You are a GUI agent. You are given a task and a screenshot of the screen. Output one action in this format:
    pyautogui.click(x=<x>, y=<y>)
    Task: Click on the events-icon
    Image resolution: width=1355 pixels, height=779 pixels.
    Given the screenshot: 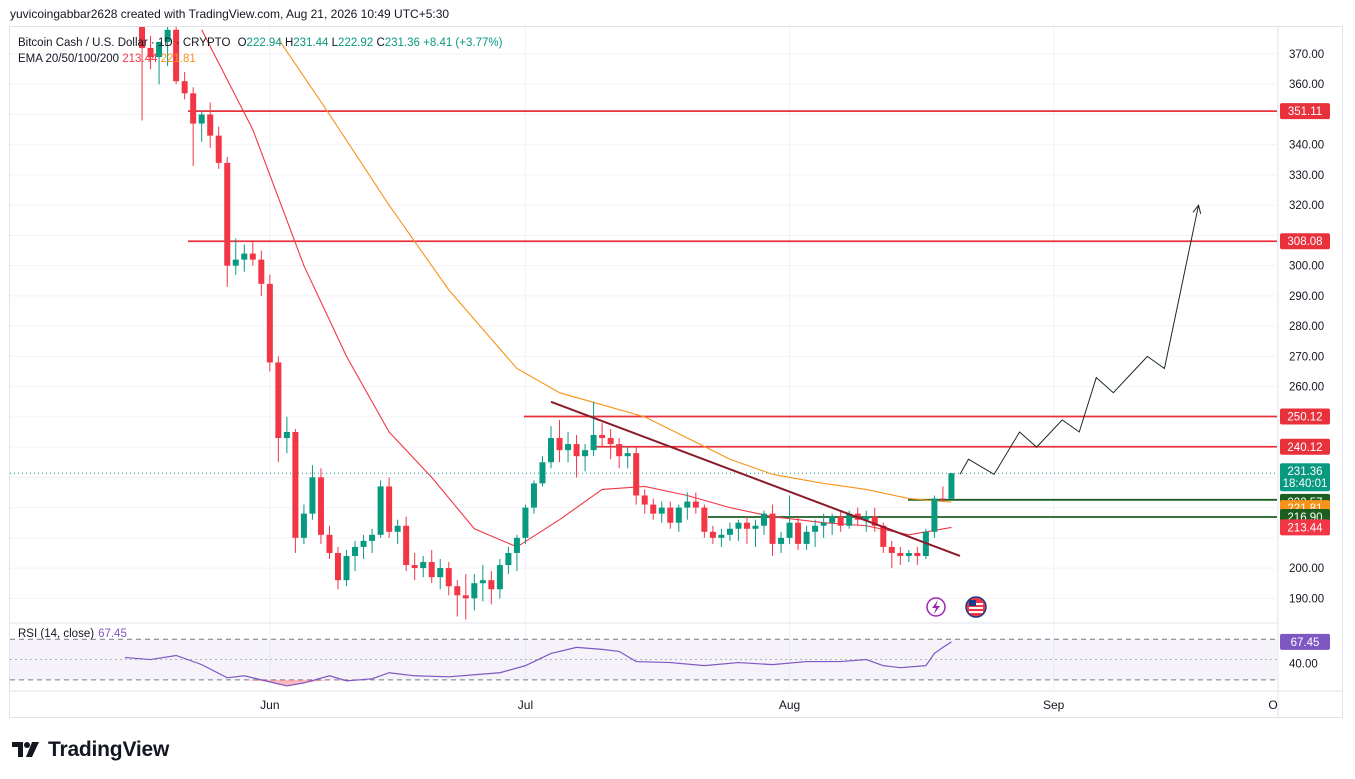 What is the action you would take?
    pyautogui.click(x=936, y=607)
    